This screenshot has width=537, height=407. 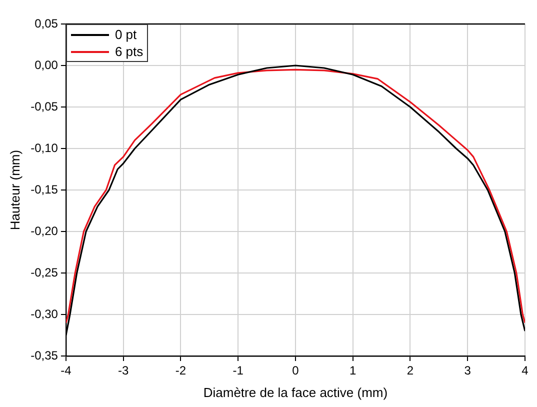 I want to click on y-tick-label: 0,00, so click(x=46, y=65).